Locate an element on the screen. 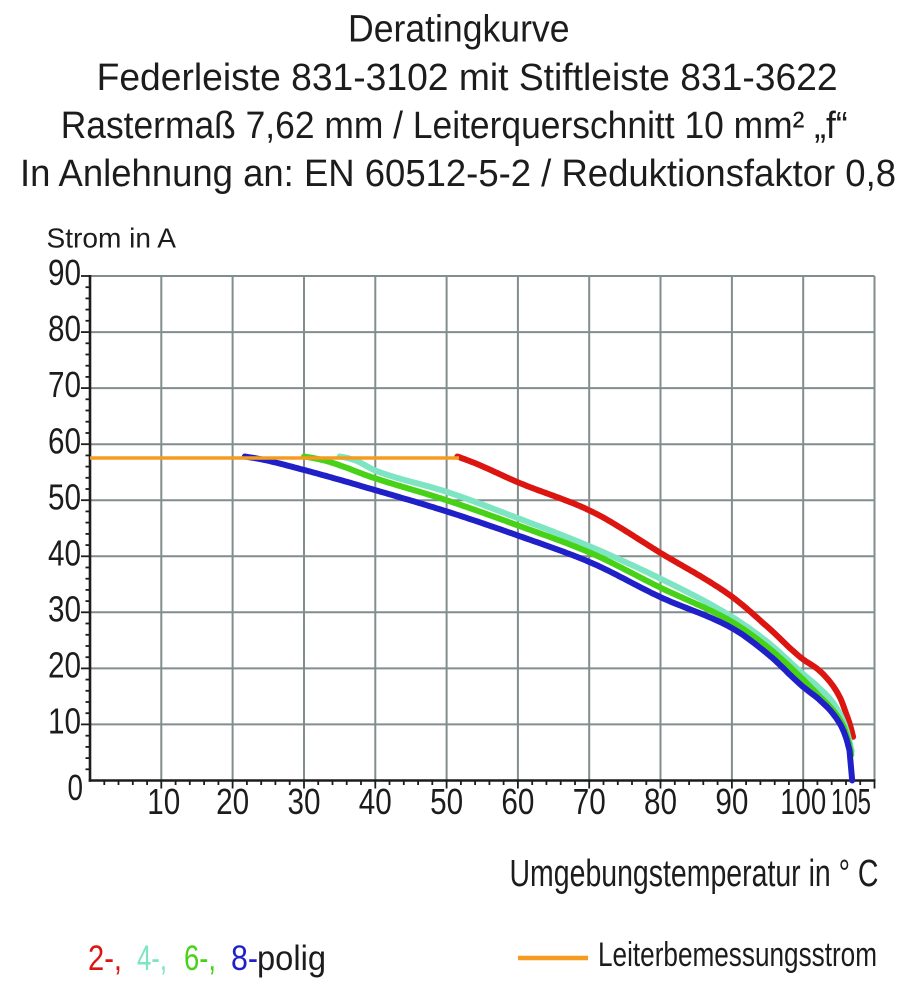 The height and width of the screenshot is (1005, 917). svg-text: polig is located at coordinates (291, 958).